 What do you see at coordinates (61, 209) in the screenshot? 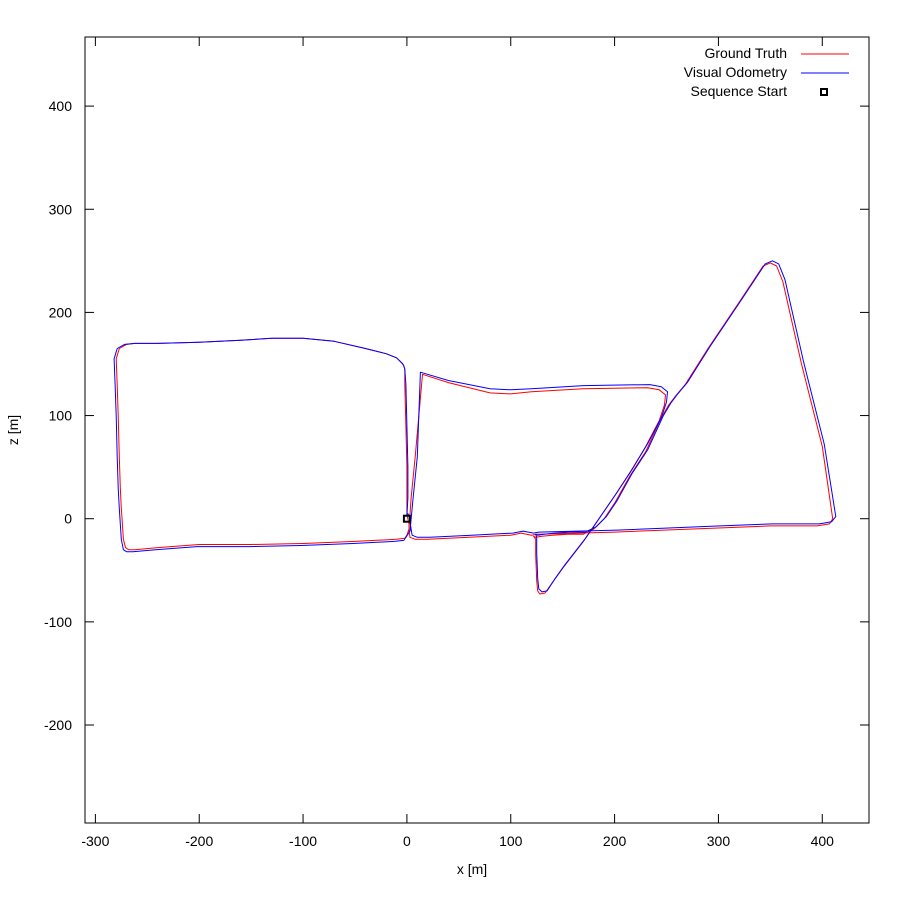
I see `y-tick-label: 300` at bounding box center [61, 209].